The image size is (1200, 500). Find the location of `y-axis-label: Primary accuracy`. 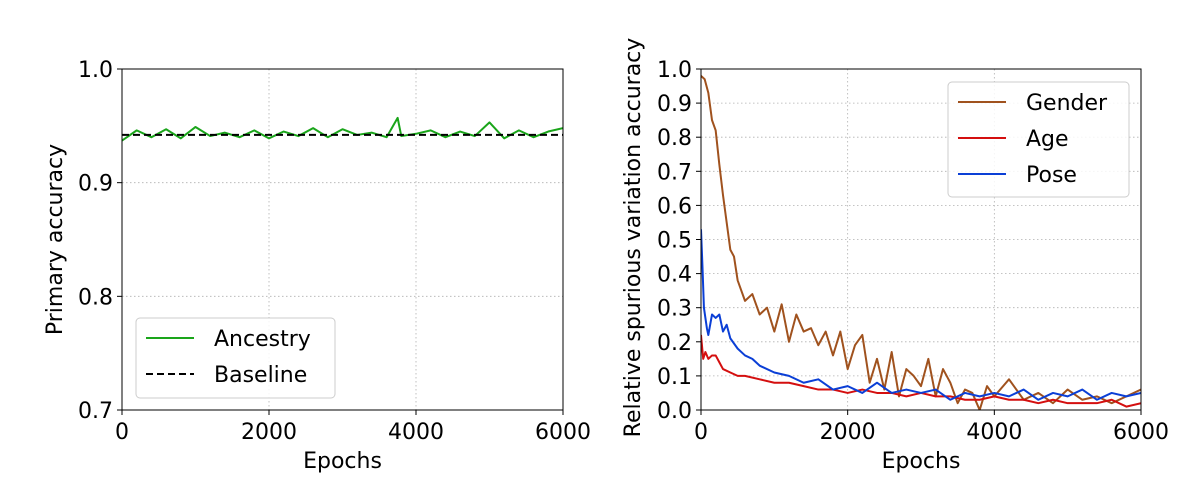

y-axis-label: Primary accuracy is located at coordinates (55, 239).